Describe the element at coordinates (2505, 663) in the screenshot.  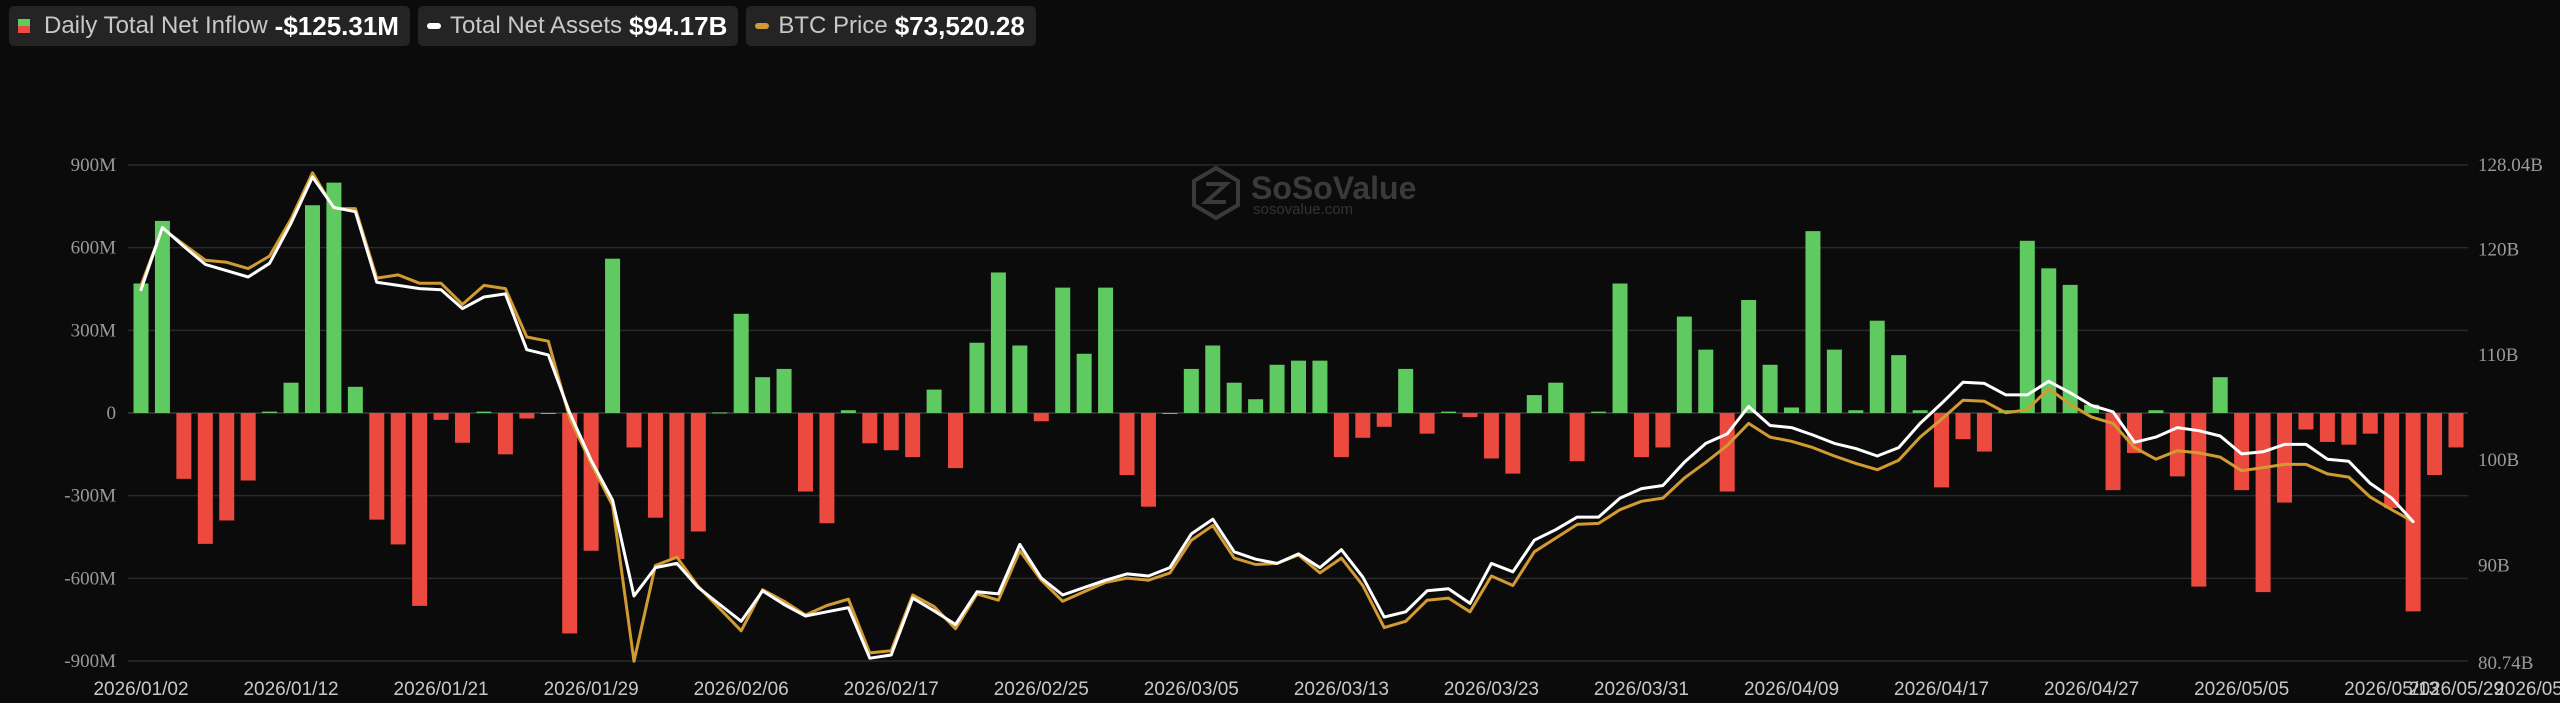
I see `right-tick-label: 80.74B` at that location.